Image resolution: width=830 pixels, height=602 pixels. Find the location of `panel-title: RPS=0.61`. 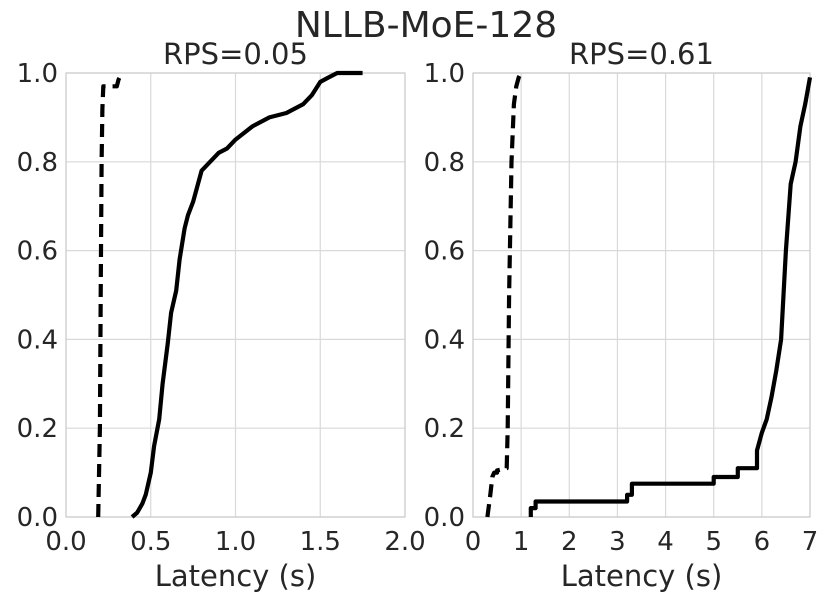

panel-title: RPS=0.61 is located at coordinates (641, 54).